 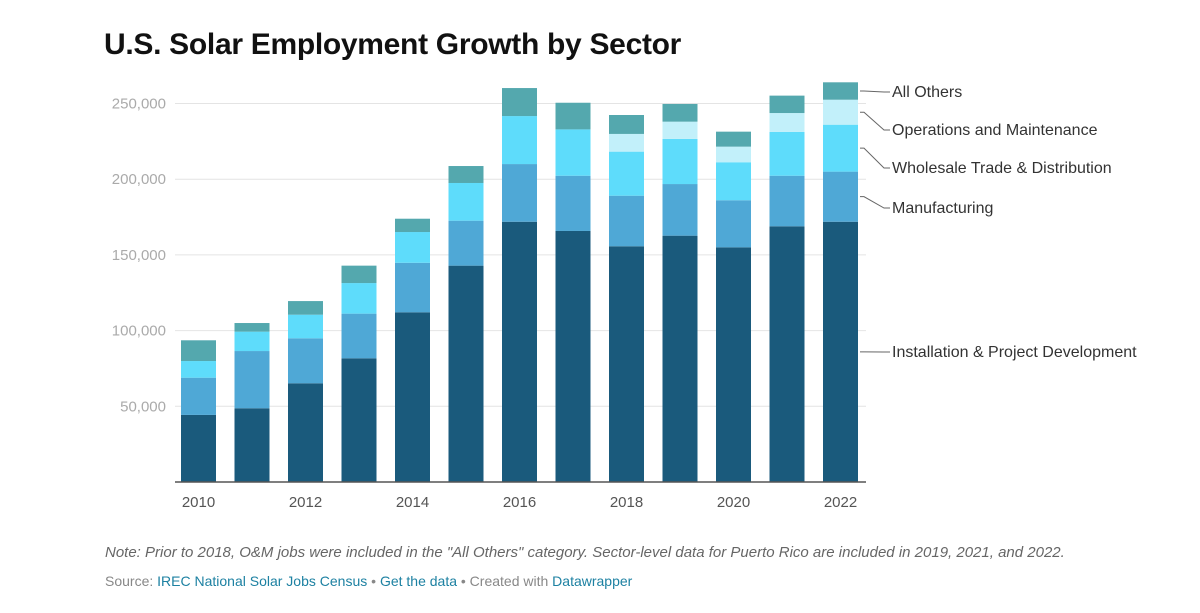 What do you see at coordinates (1002, 168) in the screenshot?
I see `legend-label: Wholesale Trade & Distribution` at bounding box center [1002, 168].